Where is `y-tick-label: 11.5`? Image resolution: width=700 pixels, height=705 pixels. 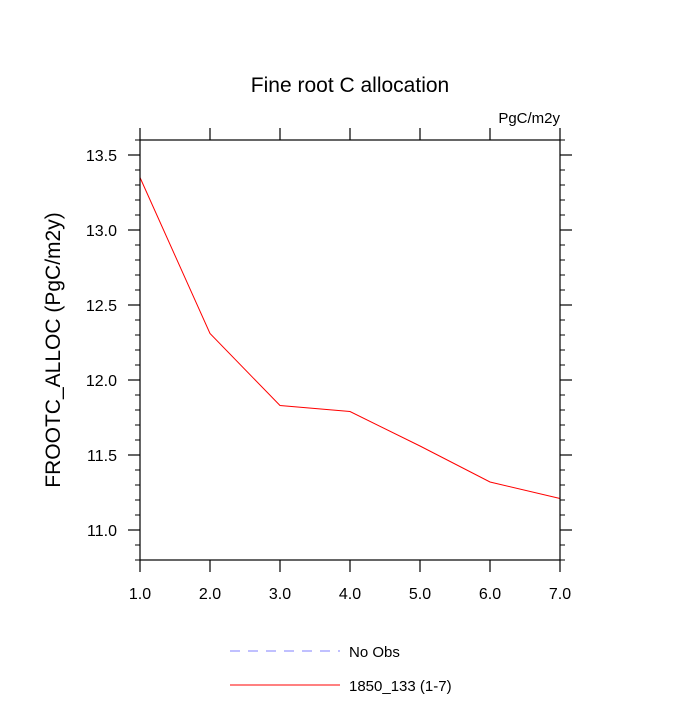
y-tick-label: 11.5 is located at coordinates (102, 456).